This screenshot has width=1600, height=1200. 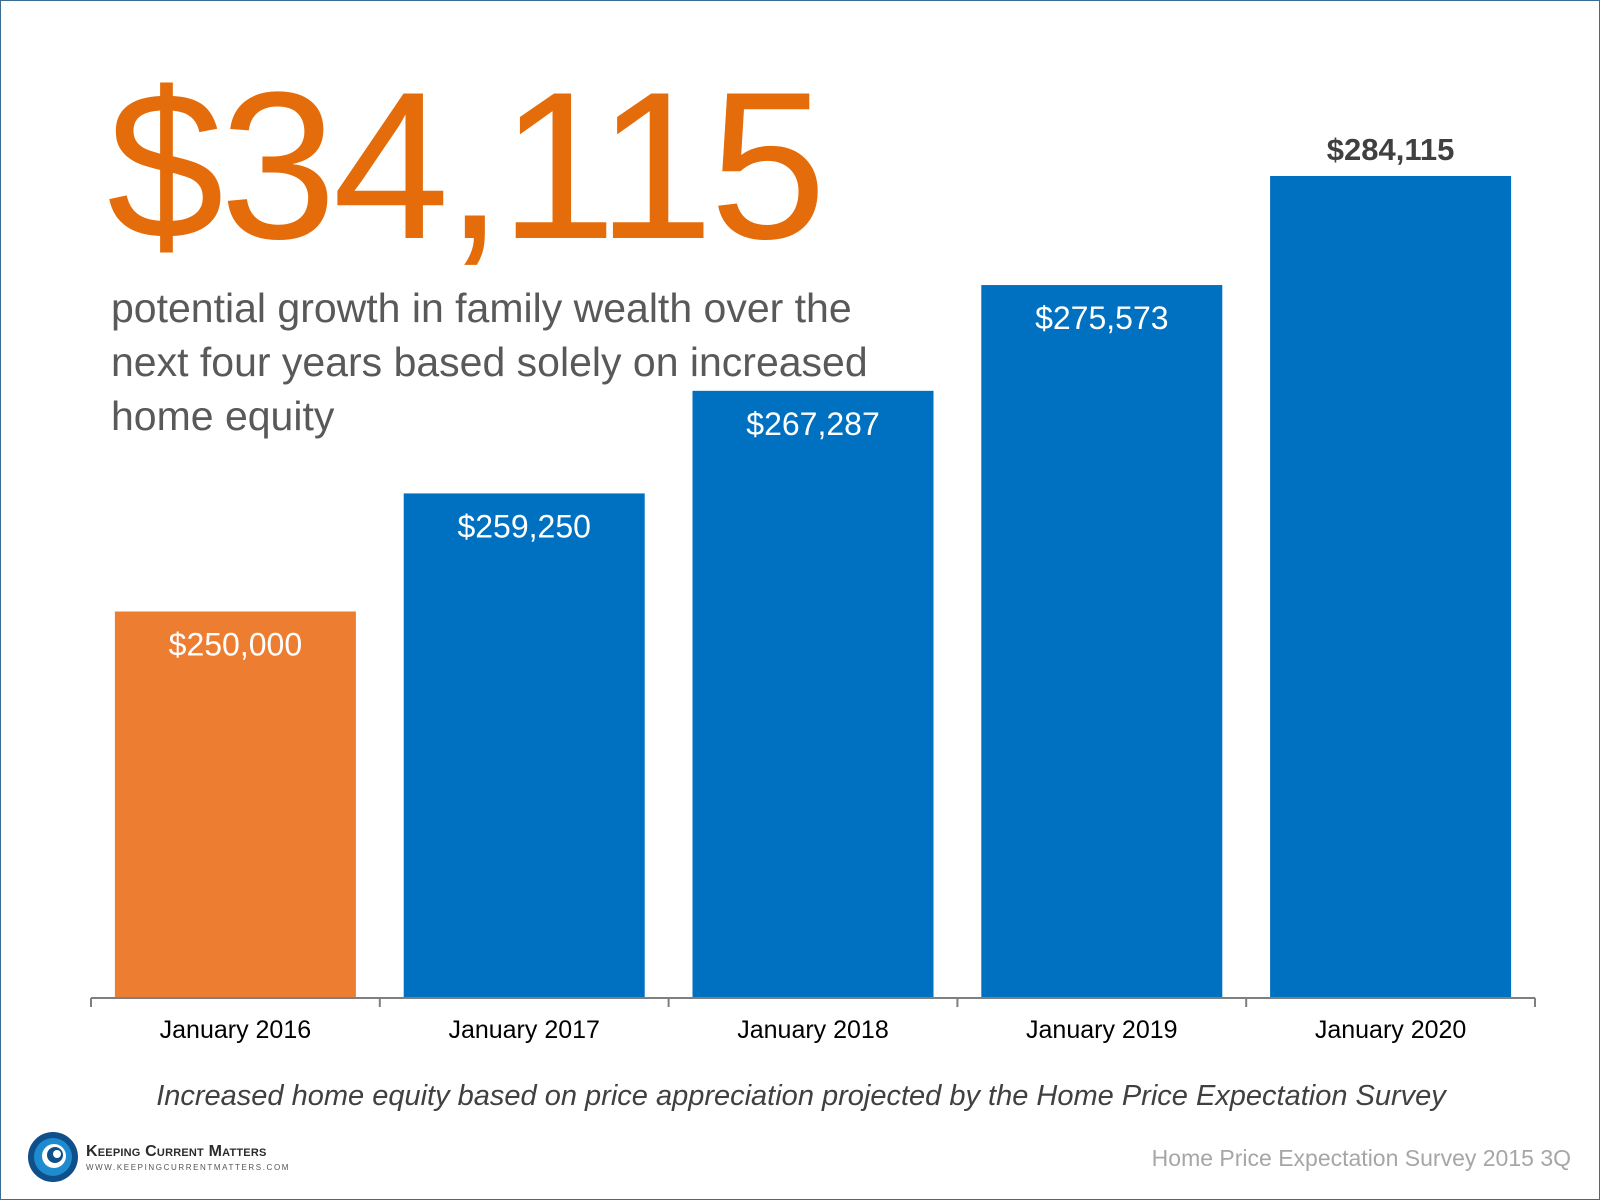 What do you see at coordinates (812, 424) in the screenshot?
I see `data-label-3: $267,287` at bounding box center [812, 424].